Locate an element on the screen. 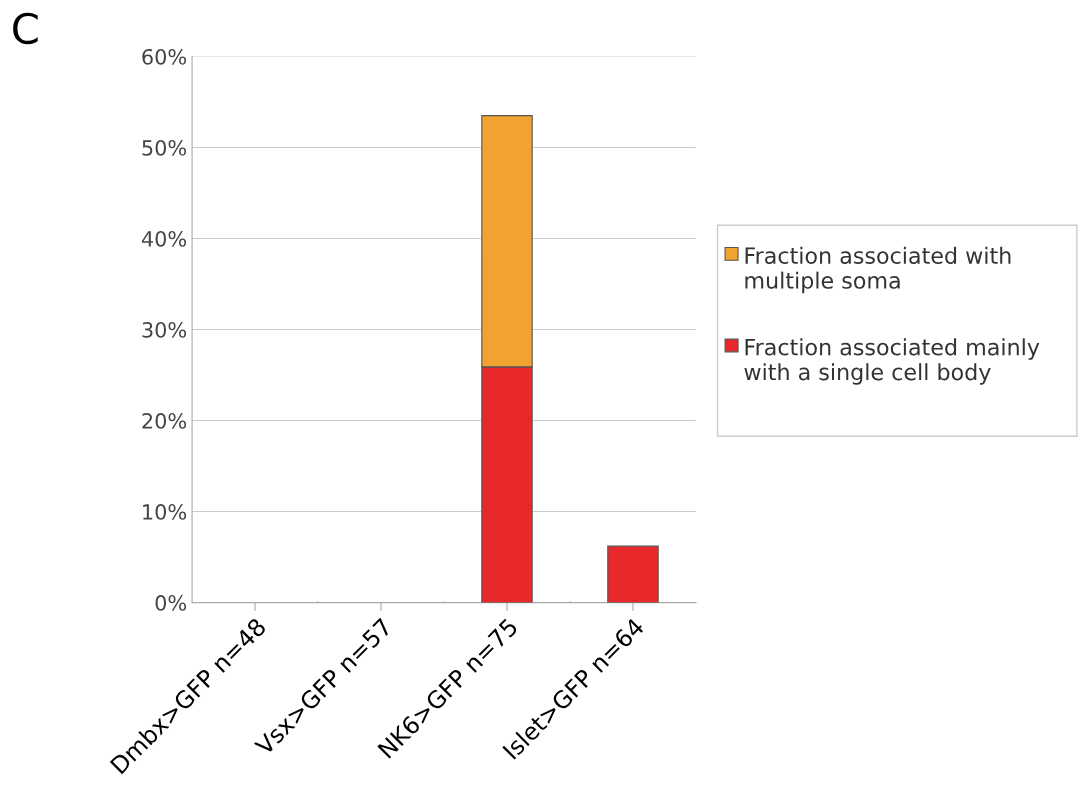 The width and height of the screenshot is (1079, 796). legend-label: Fraction associated with multiple soma is located at coordinates (878, 270).